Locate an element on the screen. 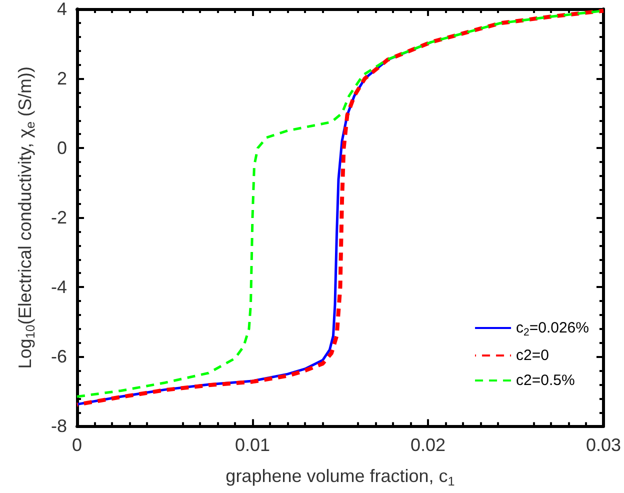 The height and width of the screenshot is (493, 624). legend-label: c2=0.5% is located at coordinates (545, 380).